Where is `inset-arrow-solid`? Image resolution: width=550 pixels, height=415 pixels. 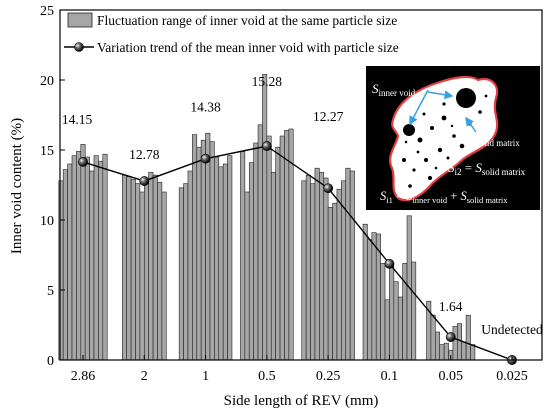 inset-arrow-solid is located at coordinates (471, 124).